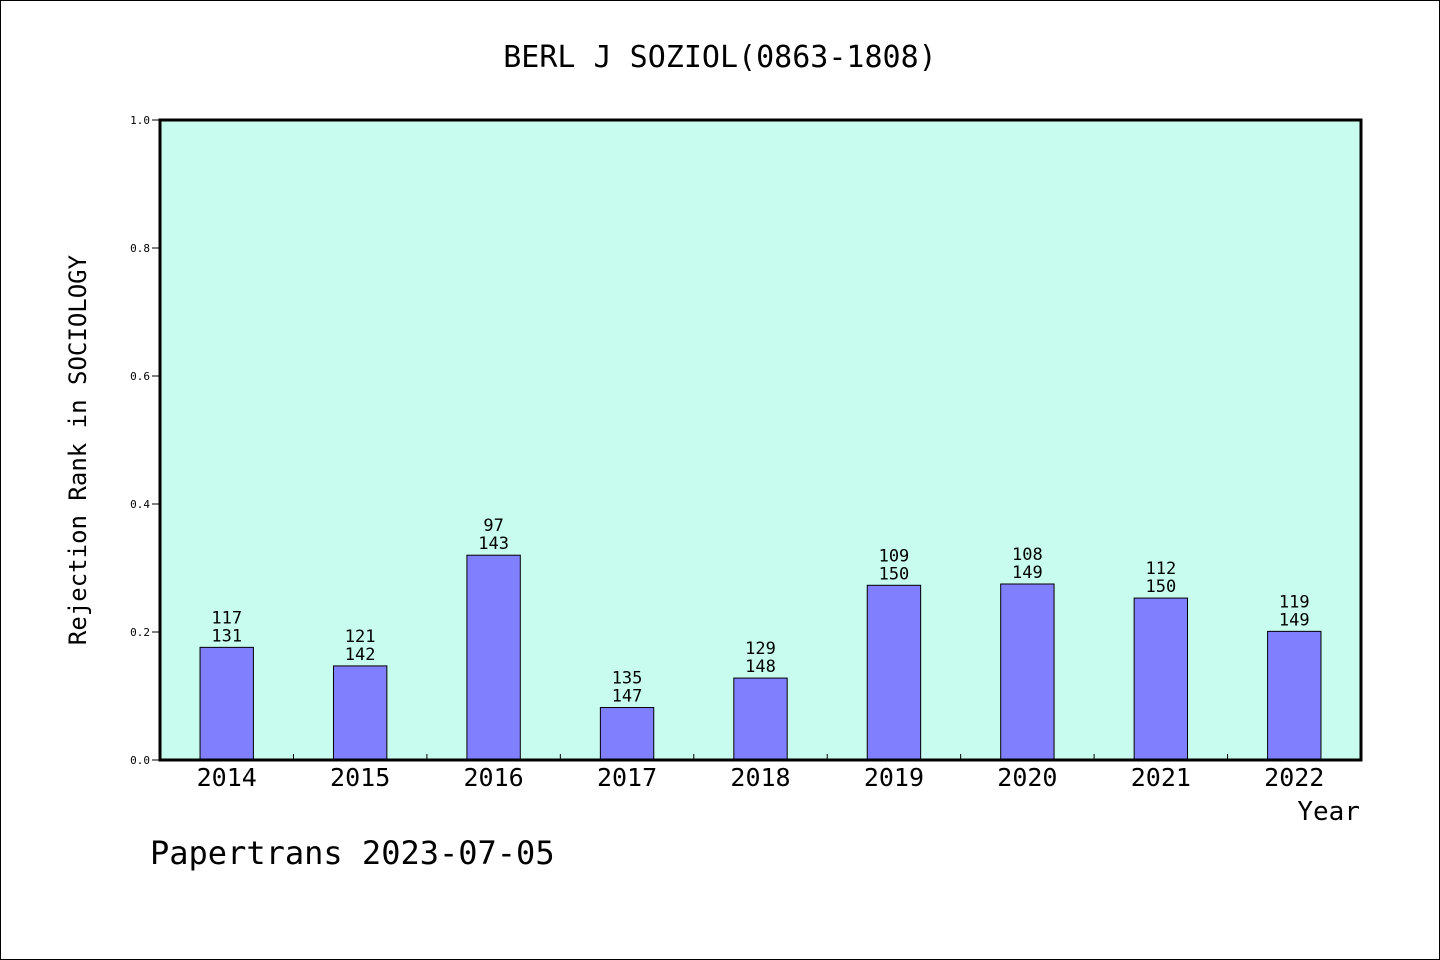 The width and height of the screenshot is (1440, 960). Describe the element at coordinates (78, 449) in the screenshot. I see `y-axis-label: Rejection Rank in SOCIOLOGY` at that location.